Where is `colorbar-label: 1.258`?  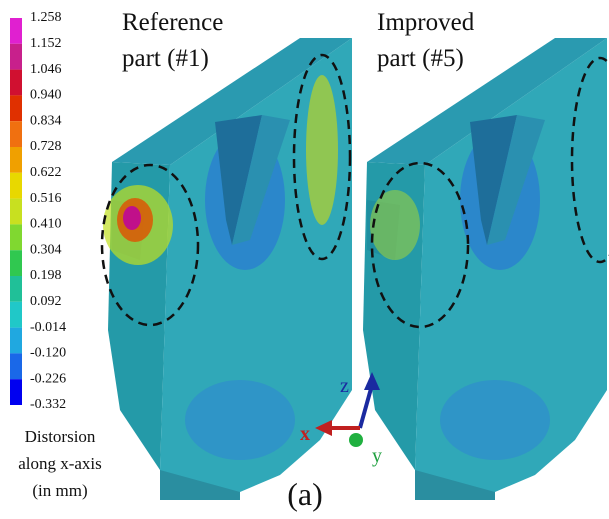 colorbar-label: 1.258 is located at coordinates (46, 17).